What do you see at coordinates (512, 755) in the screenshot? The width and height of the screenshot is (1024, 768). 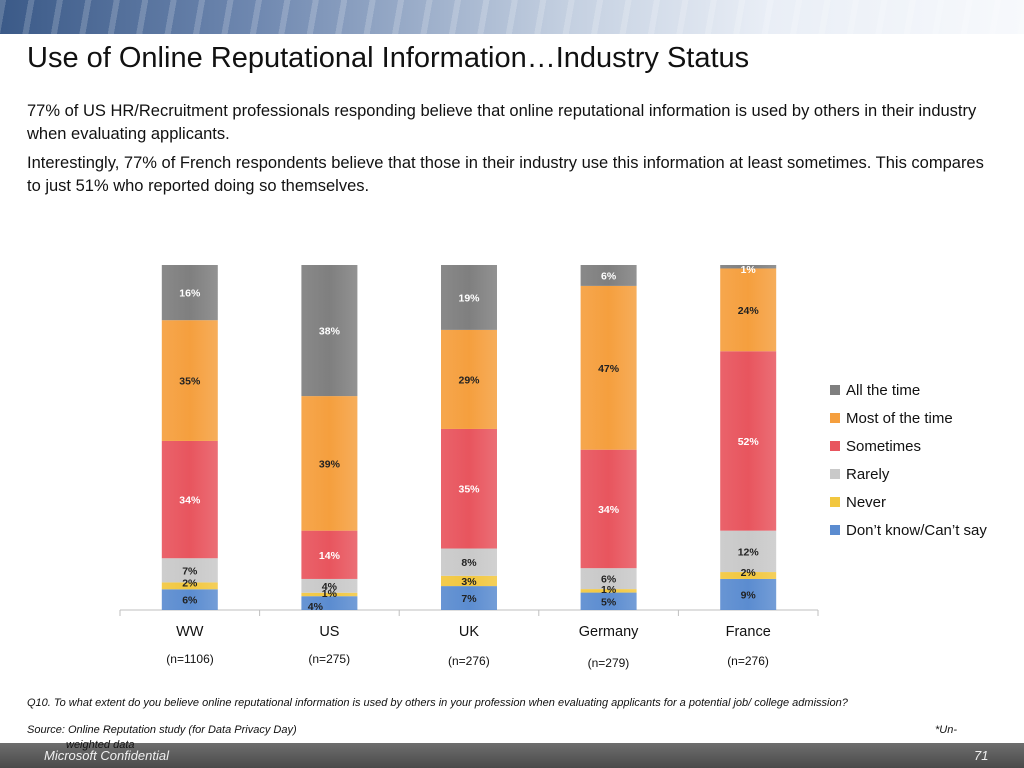 I see `footer-bar` at bounding box center [512, 755].